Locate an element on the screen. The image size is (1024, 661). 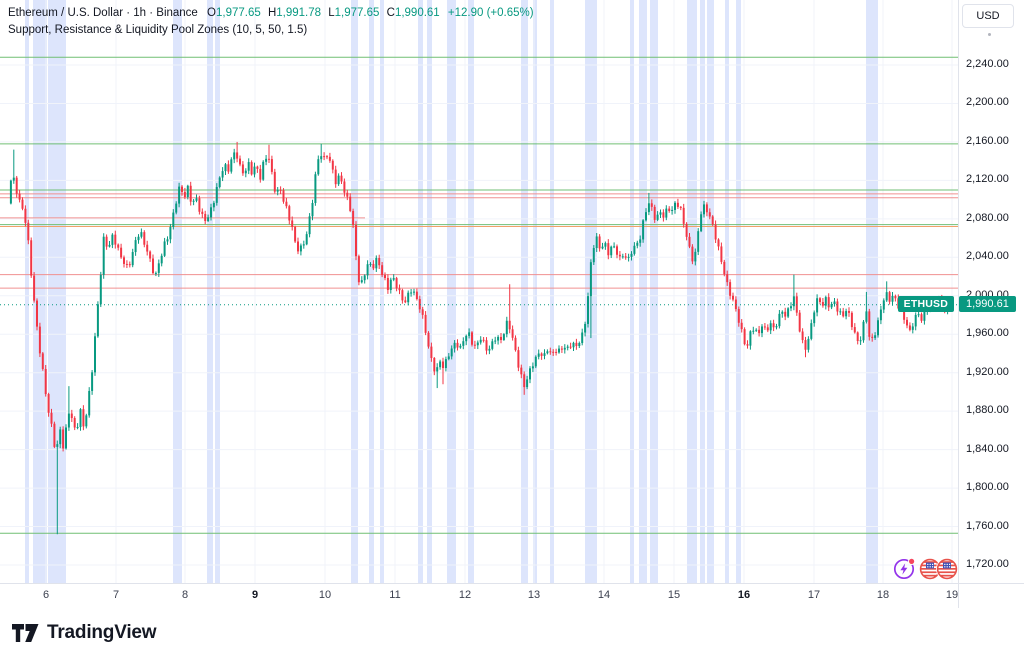
boost-lightning-icon is located at coordinates (904, 568).